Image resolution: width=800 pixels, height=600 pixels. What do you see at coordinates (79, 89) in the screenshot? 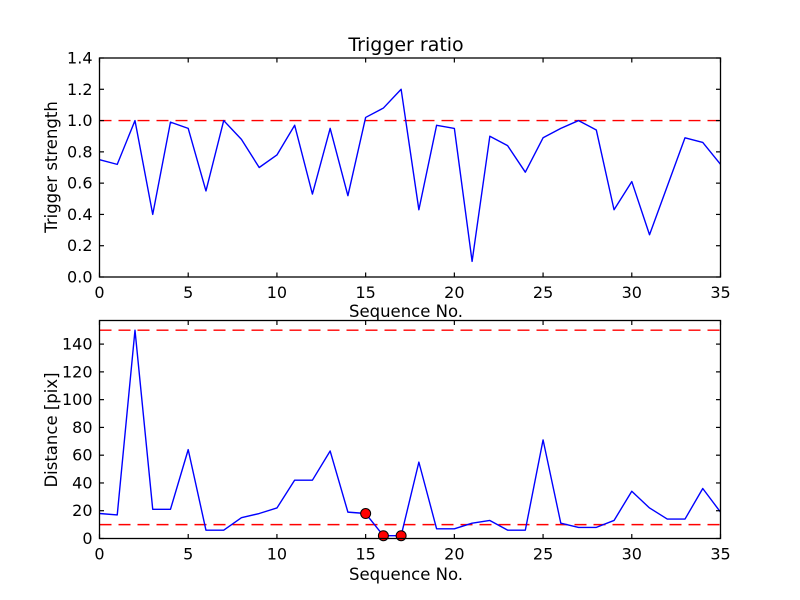
I see `y-tick-label: 1.2` at bounding box center [79, 89].